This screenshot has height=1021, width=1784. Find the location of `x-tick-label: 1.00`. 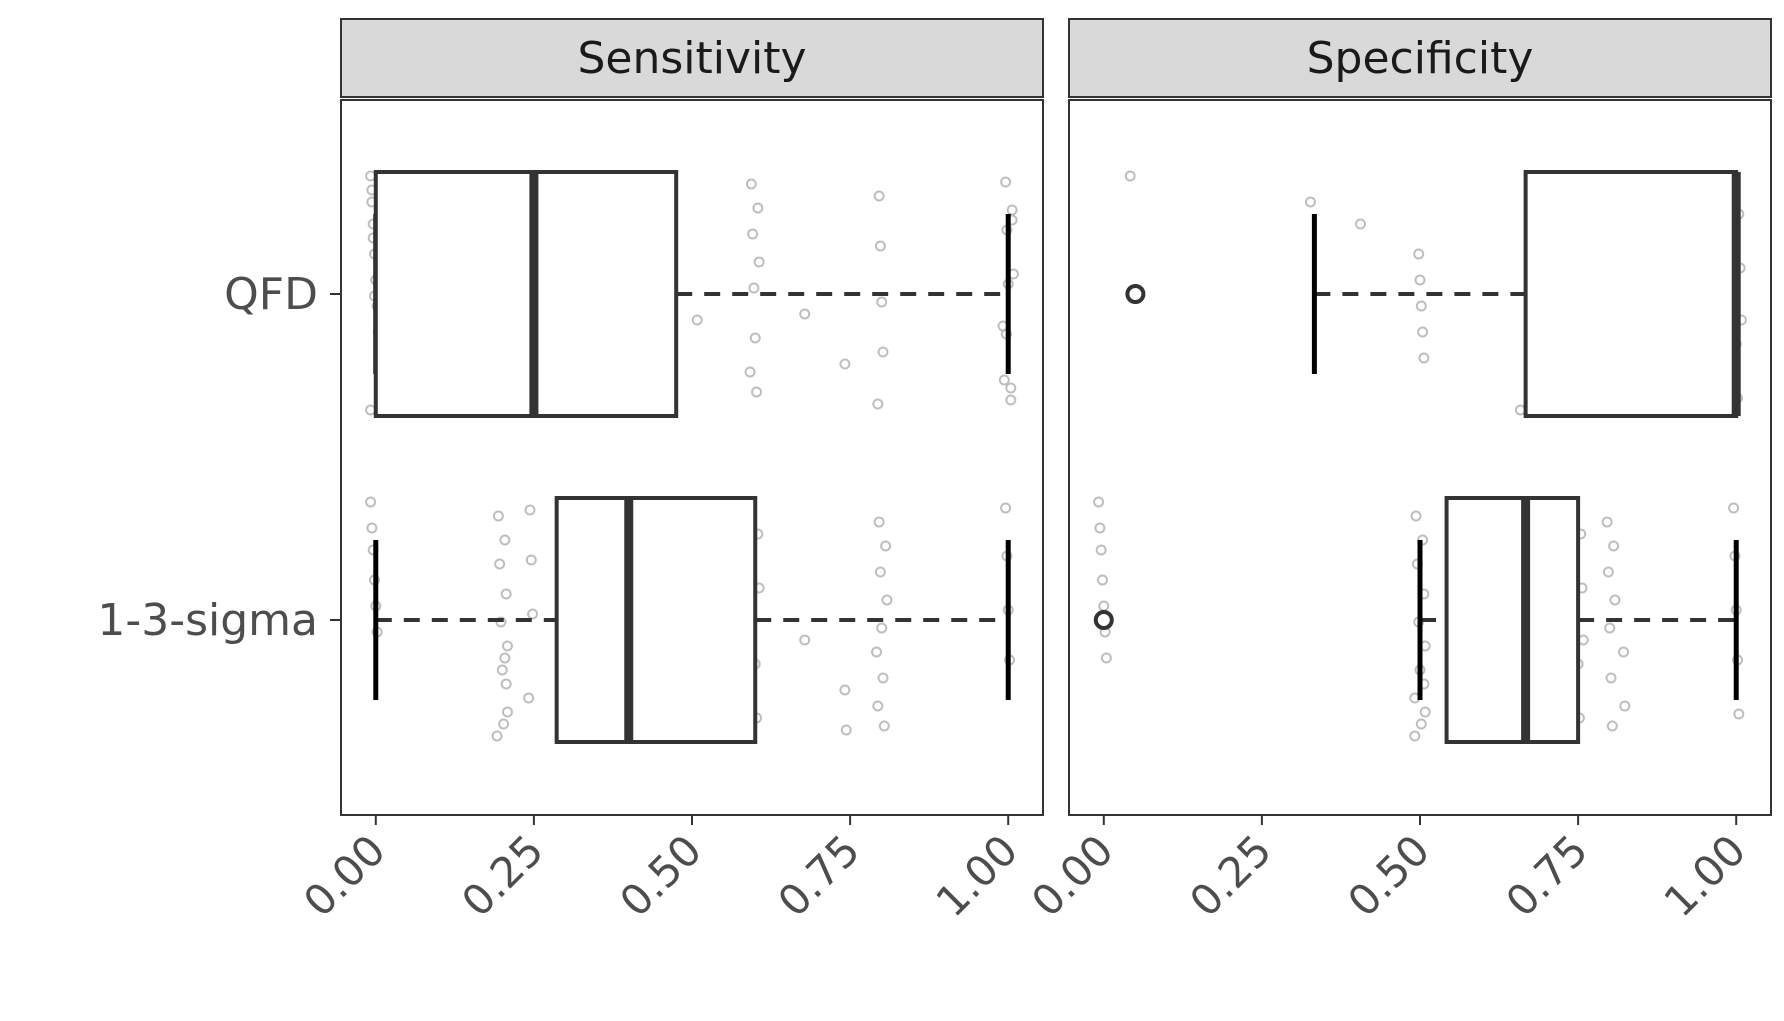

x-tick-label: 1.00 is located at coordinates (977, 875).